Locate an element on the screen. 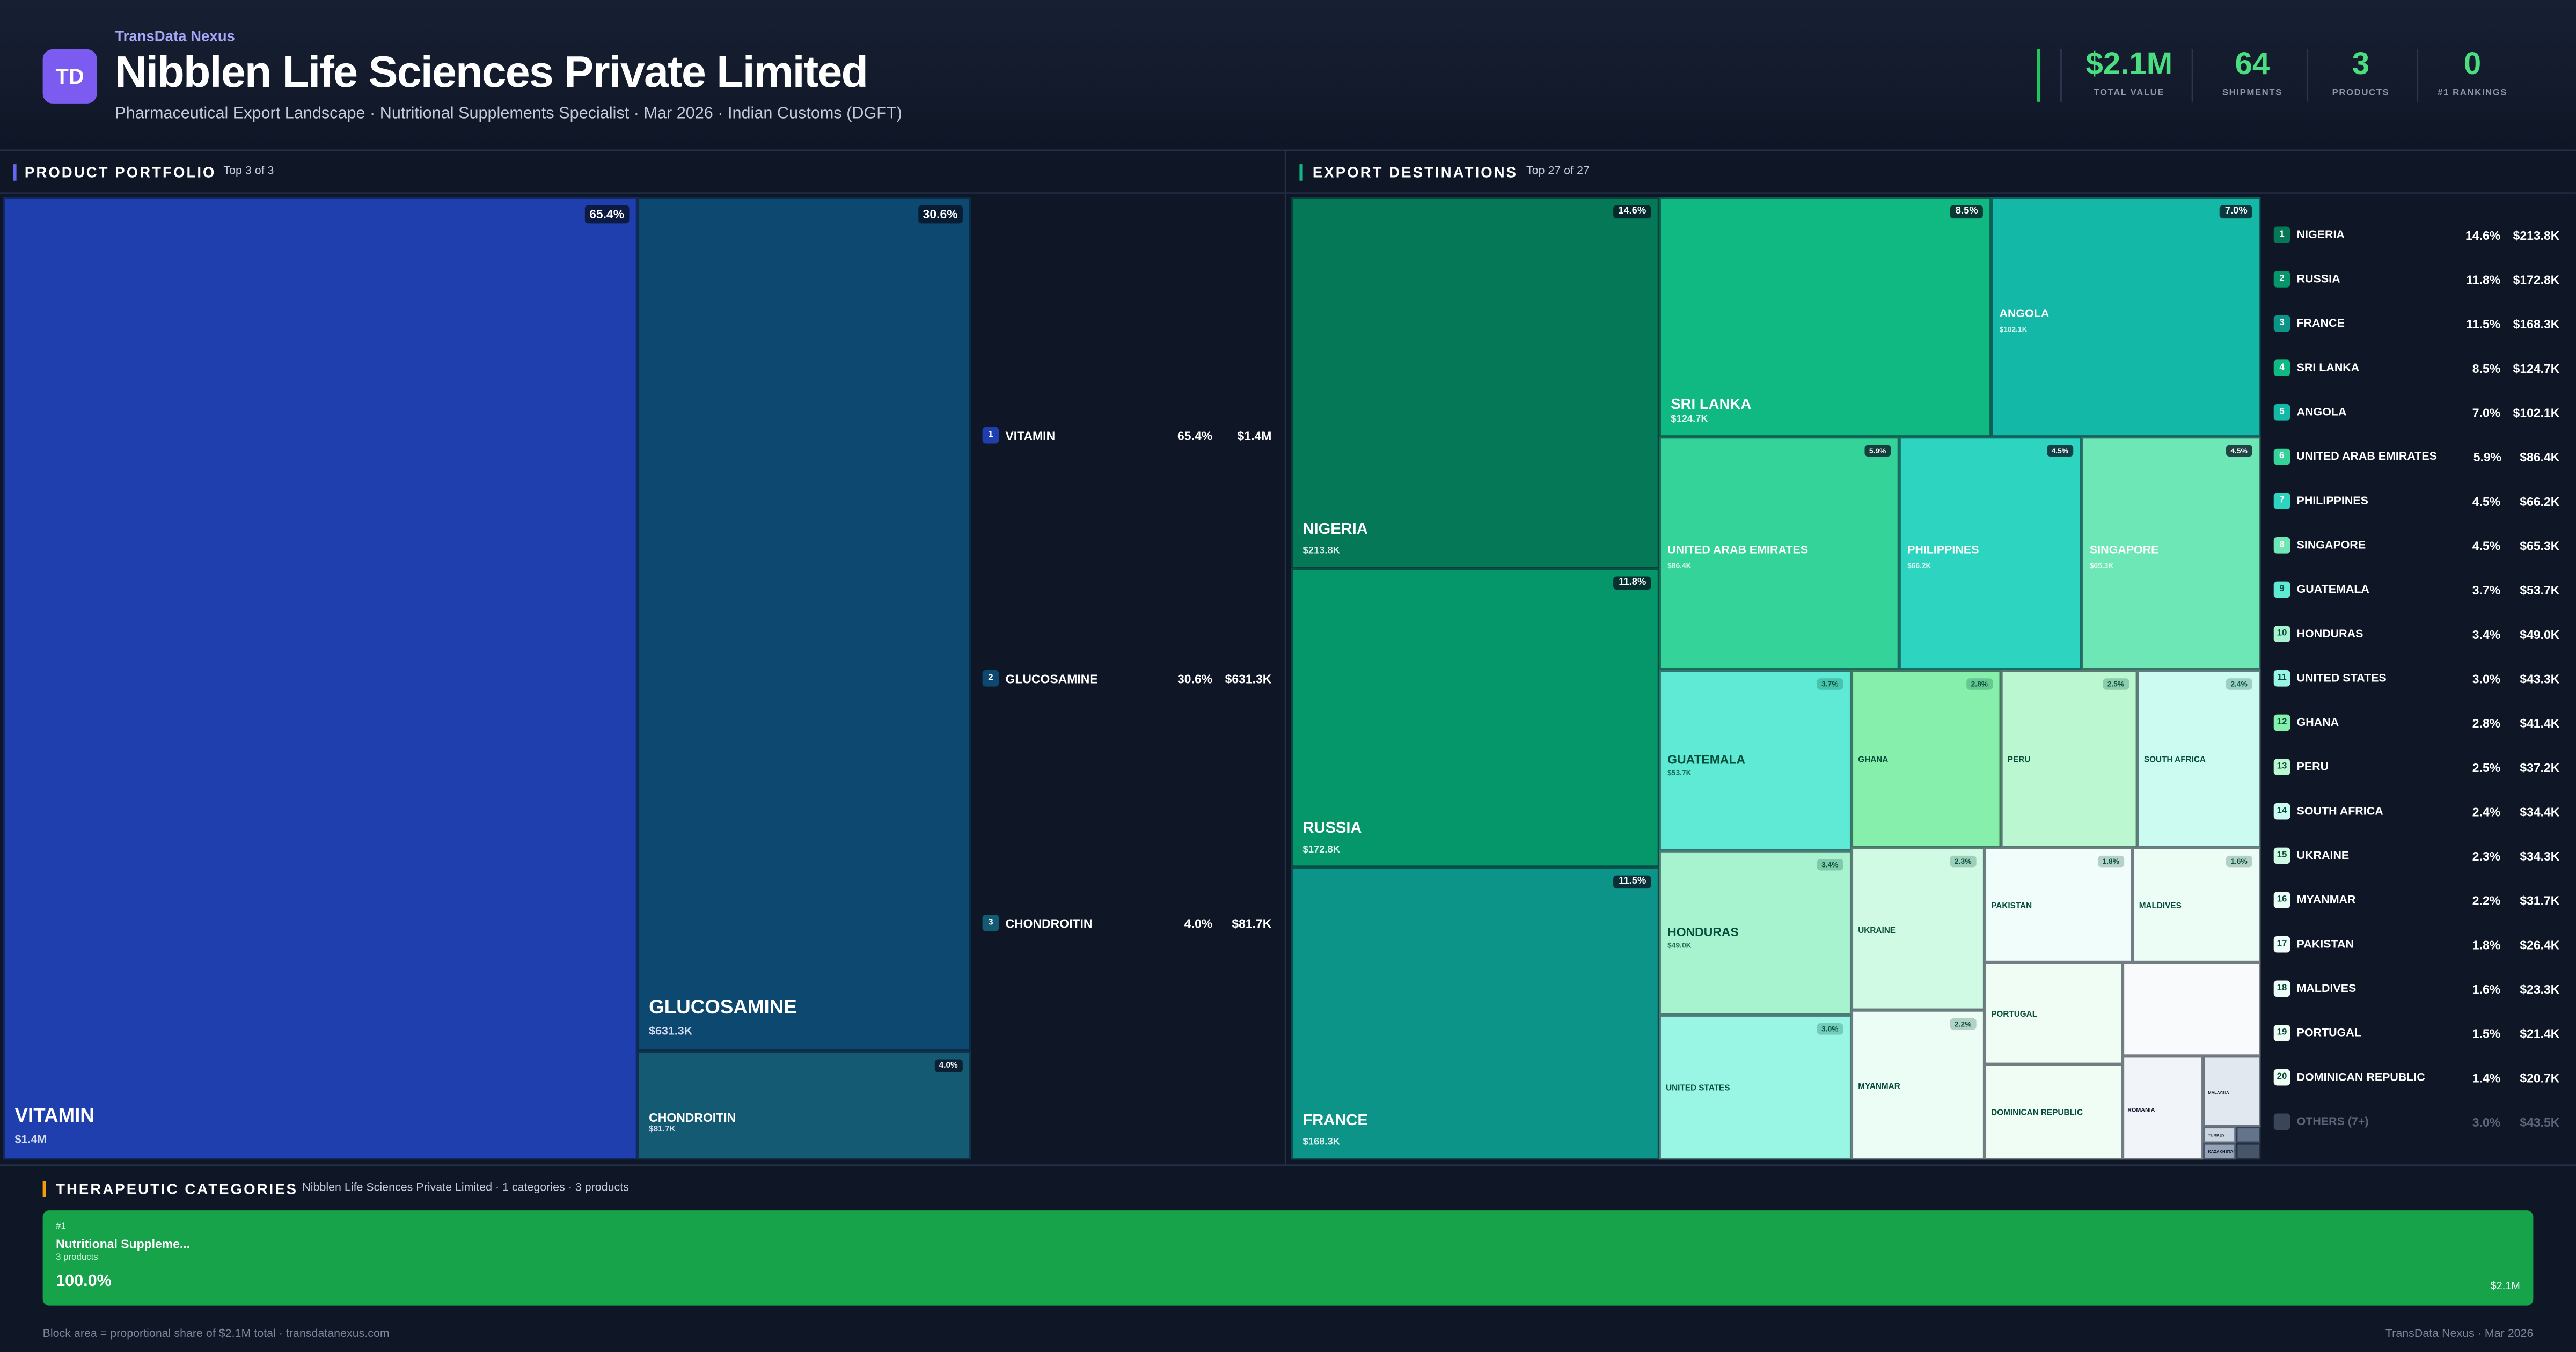 This screenshot has height=1352, width=2576. row-share: 30.6% is located at coordinates (1195, 678).